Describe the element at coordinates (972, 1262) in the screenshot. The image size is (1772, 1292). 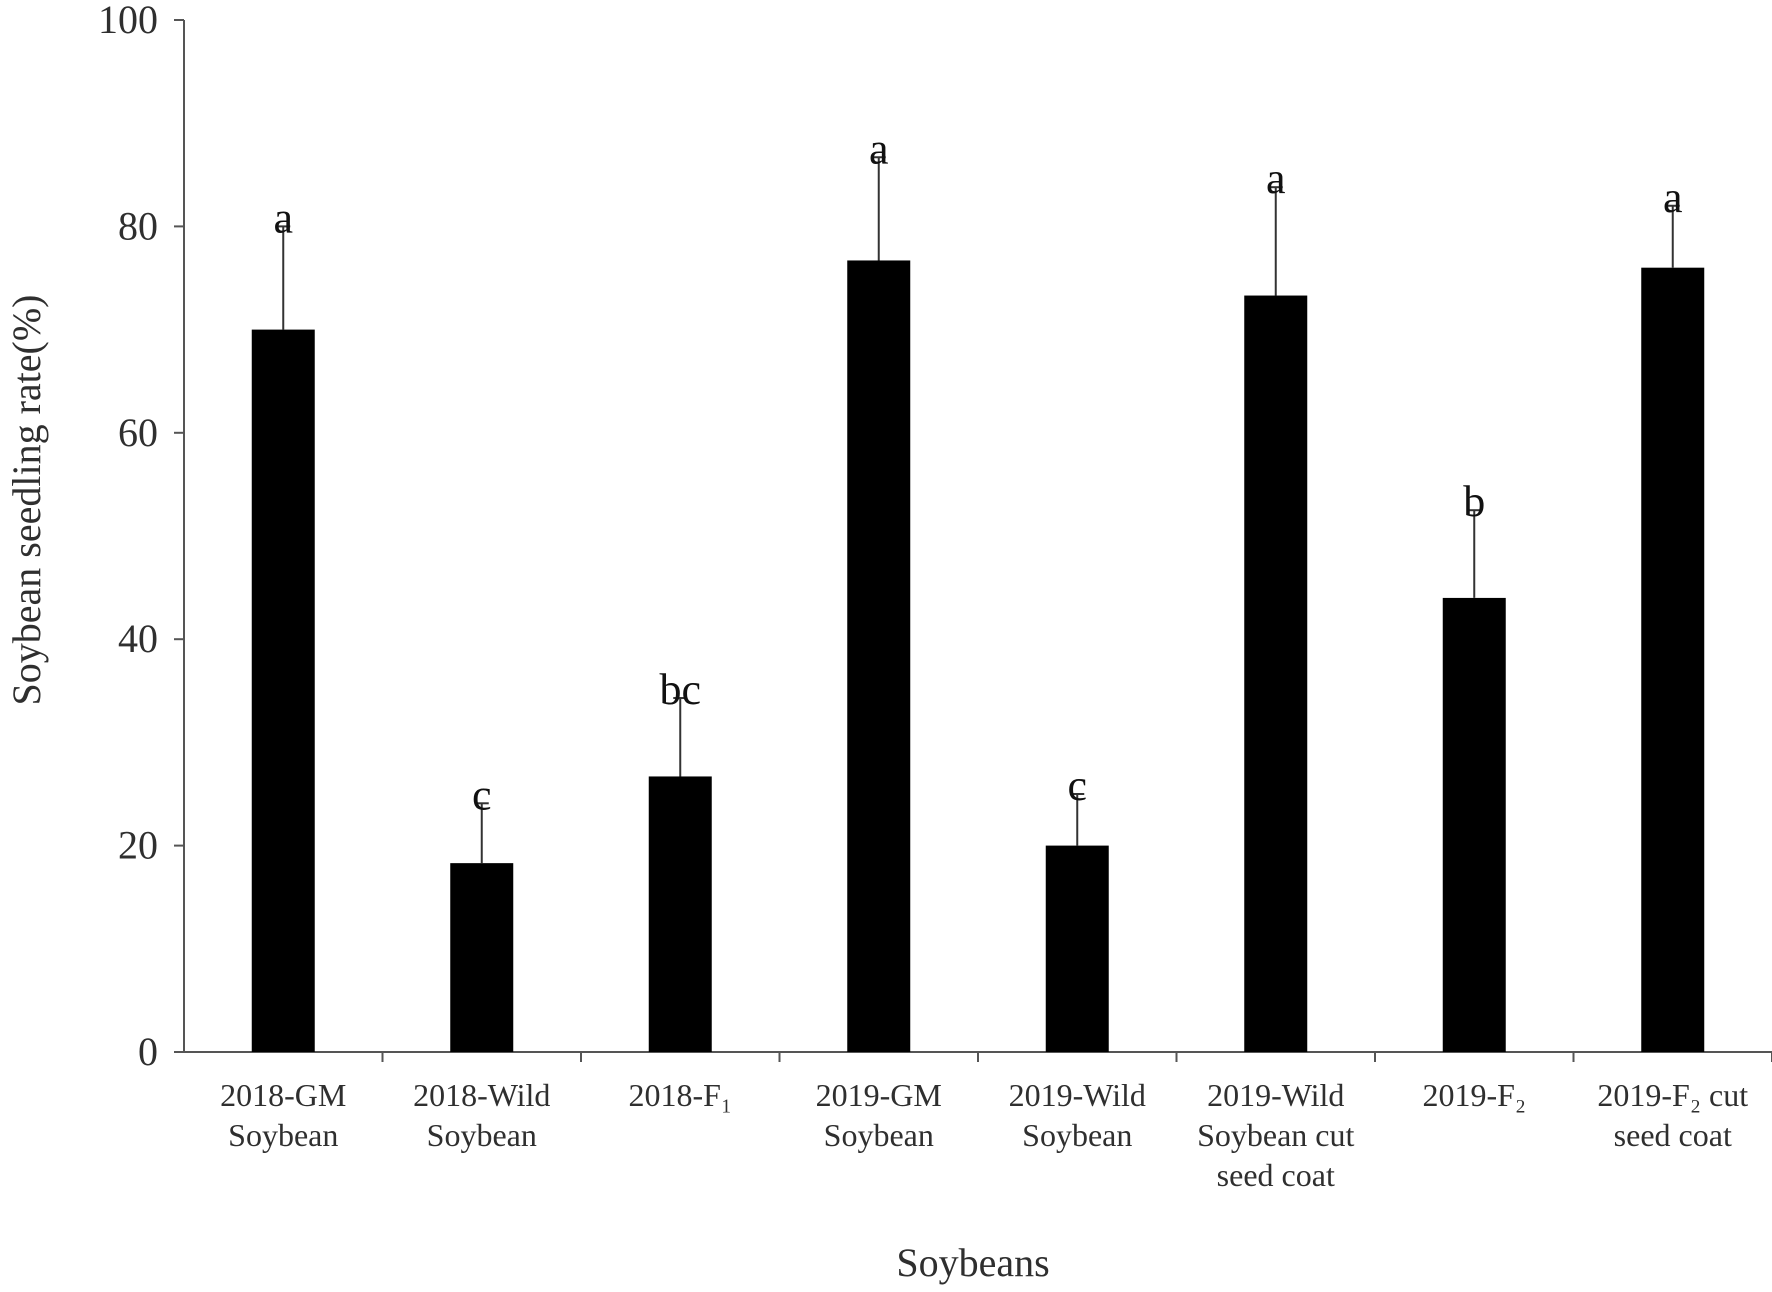
I see `x-axis-title: Soybeans` at that location.